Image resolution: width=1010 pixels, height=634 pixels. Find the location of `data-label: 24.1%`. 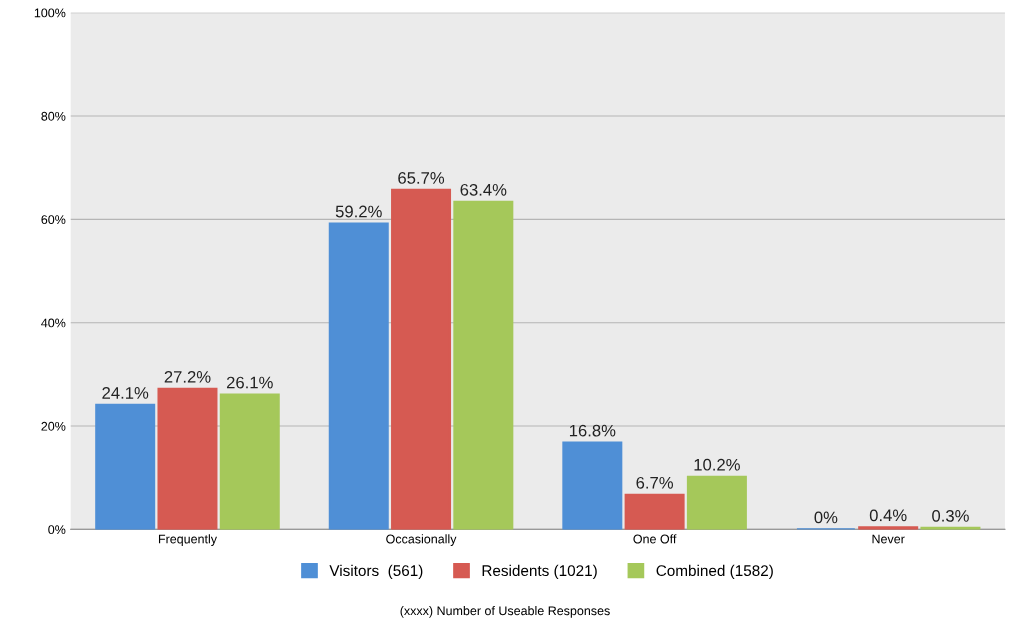

data-label: 24.1% is located at coordinates (125, 392).